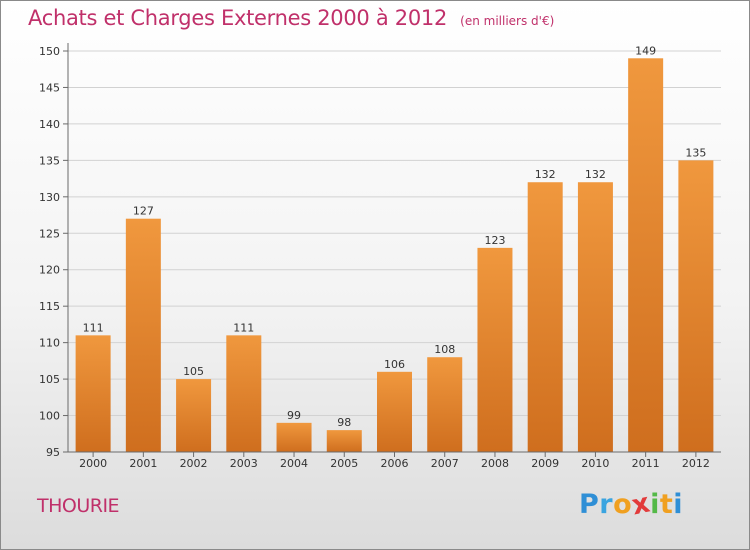 This screenshot has height=550, width=750. What do you see at coordinates (244, 393) in the screenshot?
I see `bar-2003` at bounding box center [244, 393].